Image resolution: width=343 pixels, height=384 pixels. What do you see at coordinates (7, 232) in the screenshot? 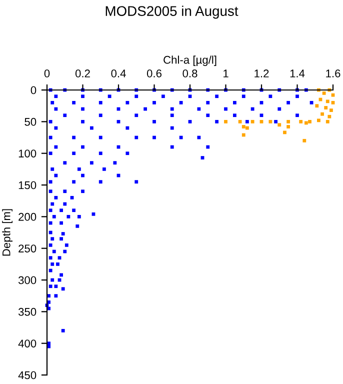
I see `y-axis-title: Depth [m]` at bounding box center [7, 232].